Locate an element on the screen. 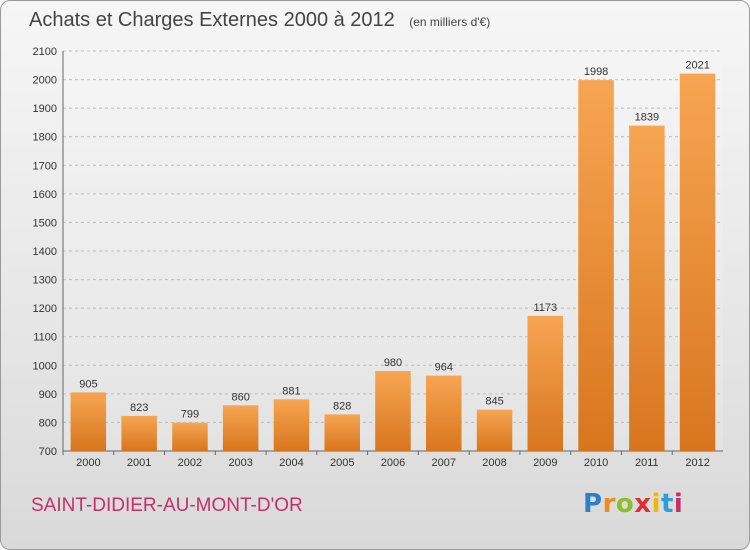  data-label: 828 is located at coordinates (342, 406).